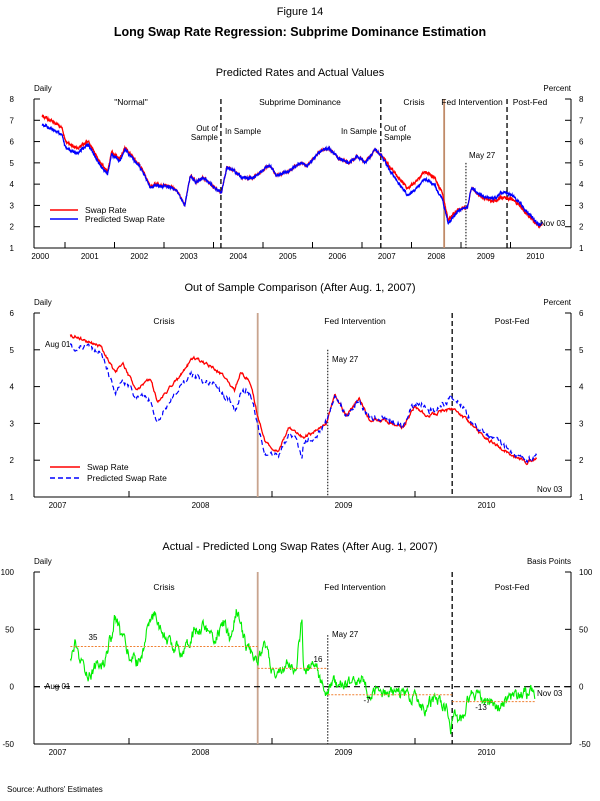 Image resolution: width=600 pixels, height=801 pixels. Describe the element at coordinates (12, 120) in the screenshot. I see `y-tick-label-left: 7` at that location.